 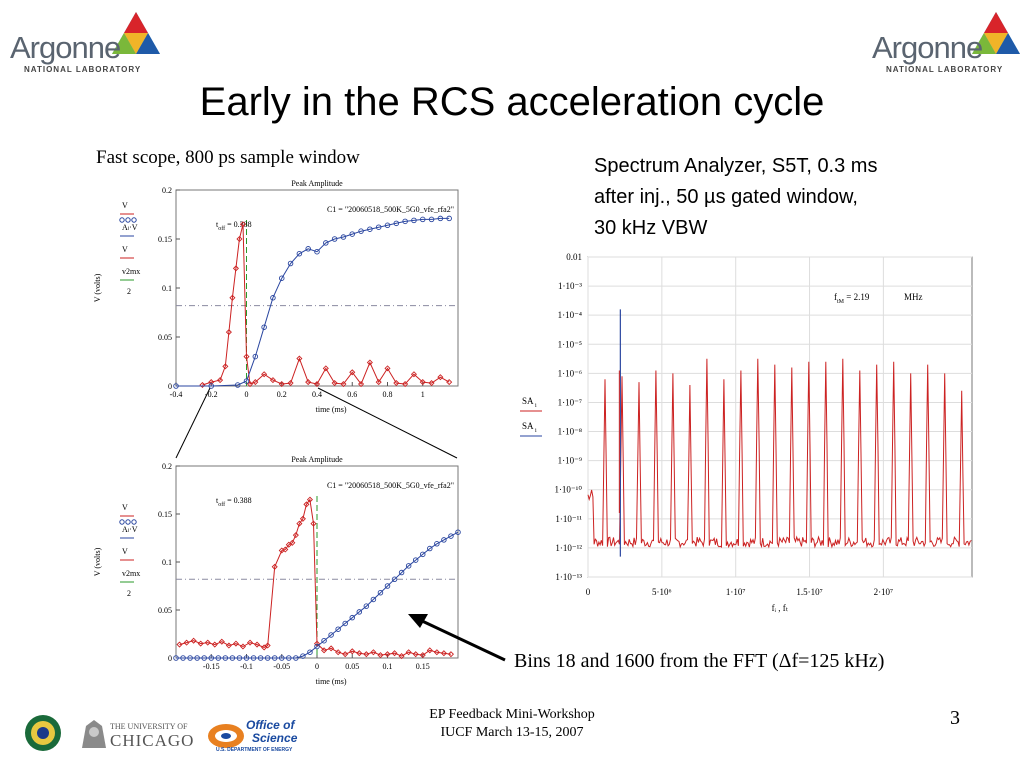 What do you see at coordinates (570, 461) in the screenshot?
I see `y-tick-label: 1·10⁻⁹` at bounding box center [570, 461].